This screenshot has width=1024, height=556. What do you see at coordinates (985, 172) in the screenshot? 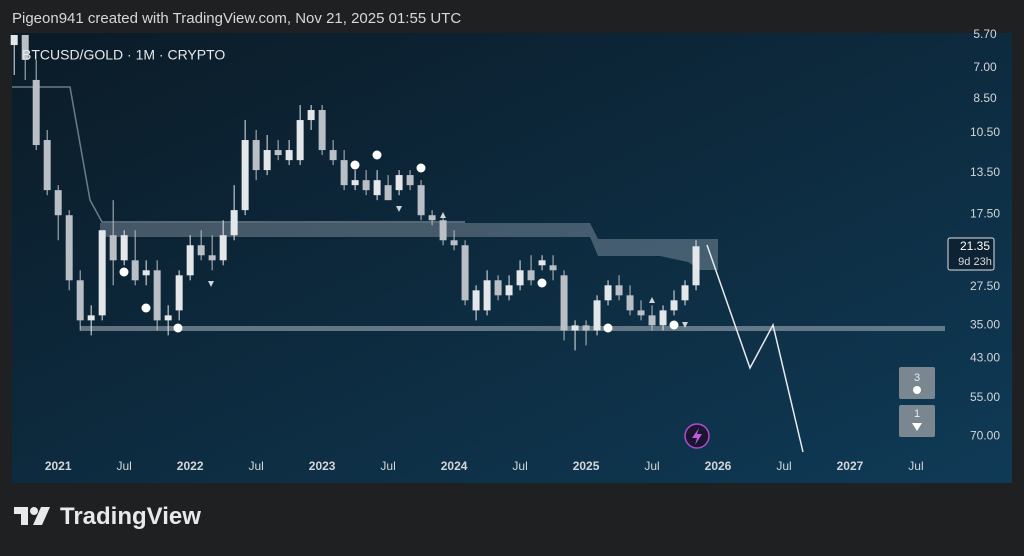
I see `y-tick-label: 13.50` at bounding box center [985, 172].